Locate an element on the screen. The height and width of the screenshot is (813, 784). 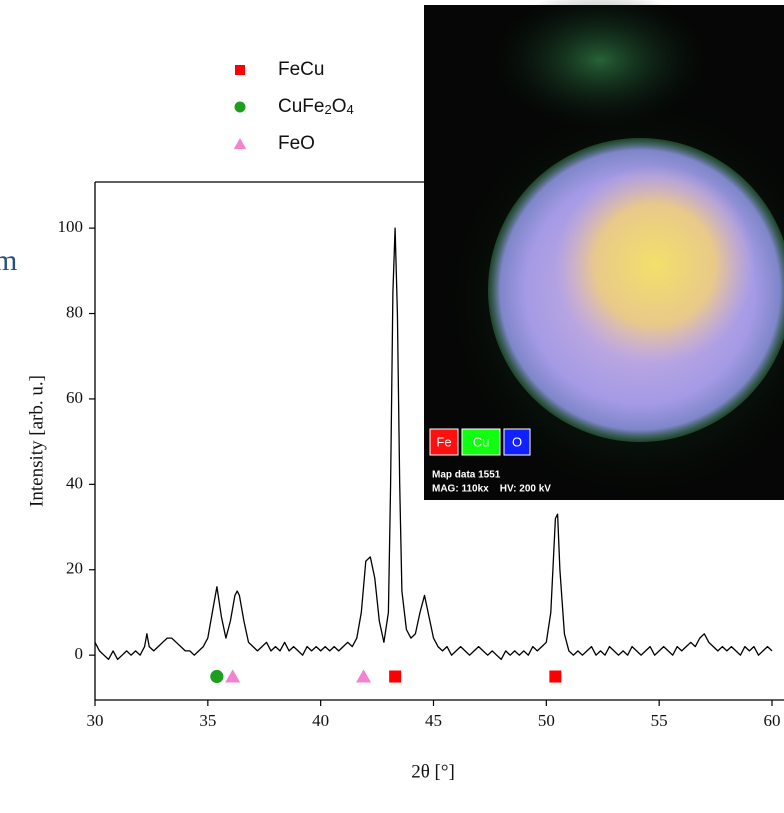
y-tick-label: 20 is located at coordinates (74, 568).